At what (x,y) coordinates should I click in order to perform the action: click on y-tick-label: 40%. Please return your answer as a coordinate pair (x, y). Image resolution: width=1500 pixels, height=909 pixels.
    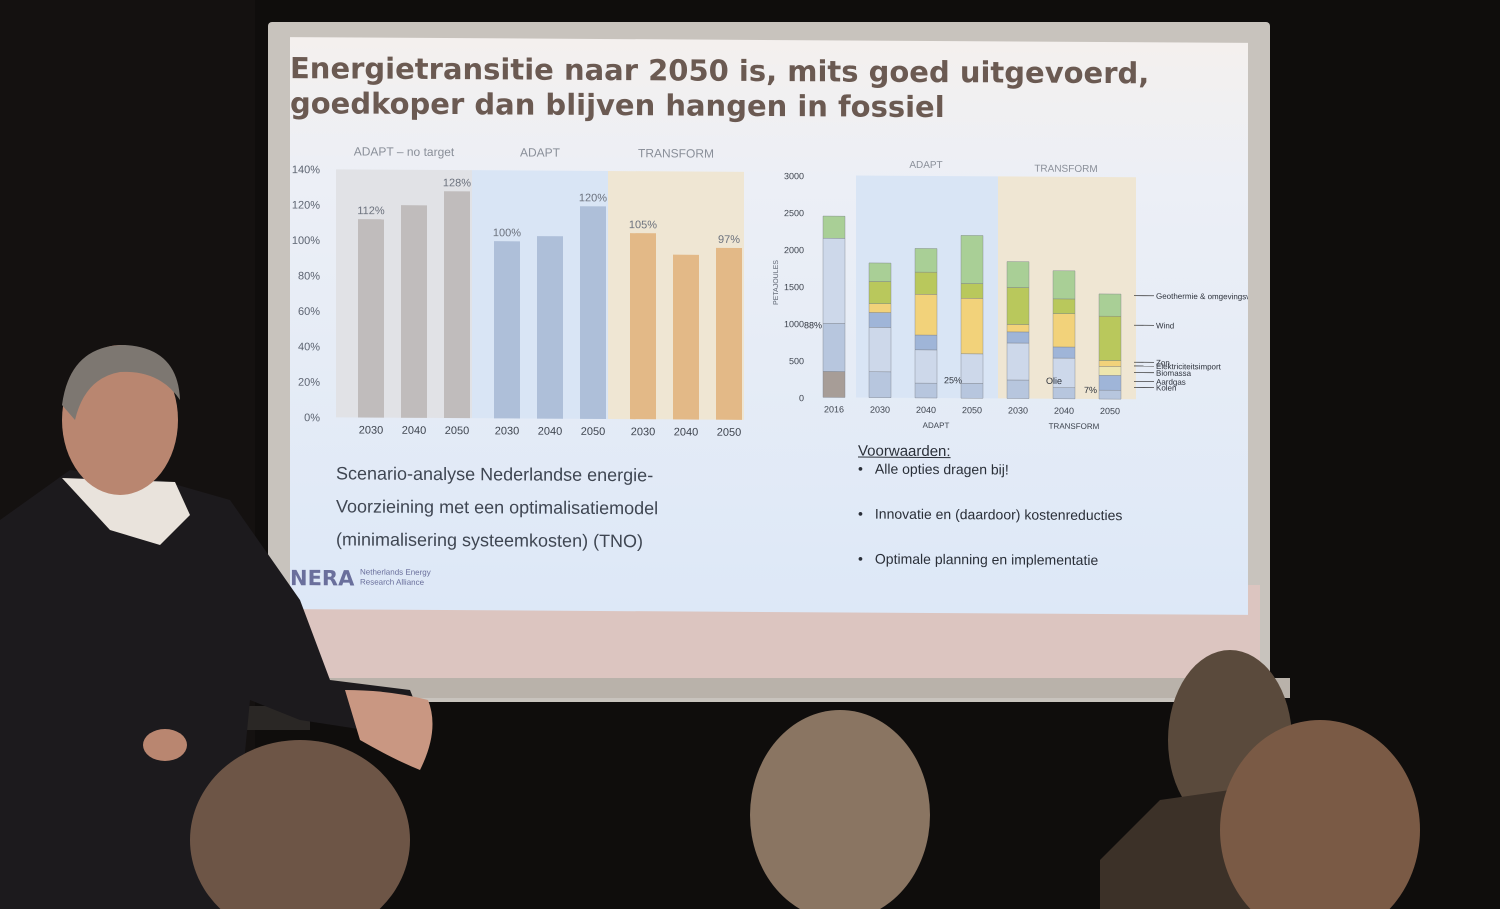
    Looking at the image, I should click on (309, 347).